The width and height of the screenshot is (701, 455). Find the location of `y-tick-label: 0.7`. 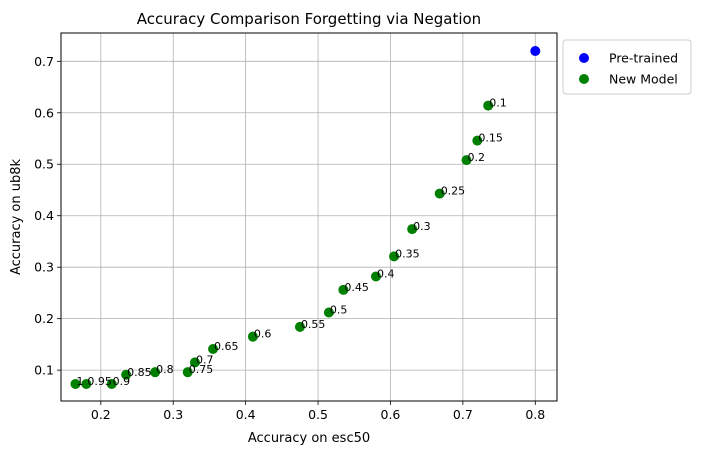

y-tick-label: 0.7 is located at coordinates (44, 61).